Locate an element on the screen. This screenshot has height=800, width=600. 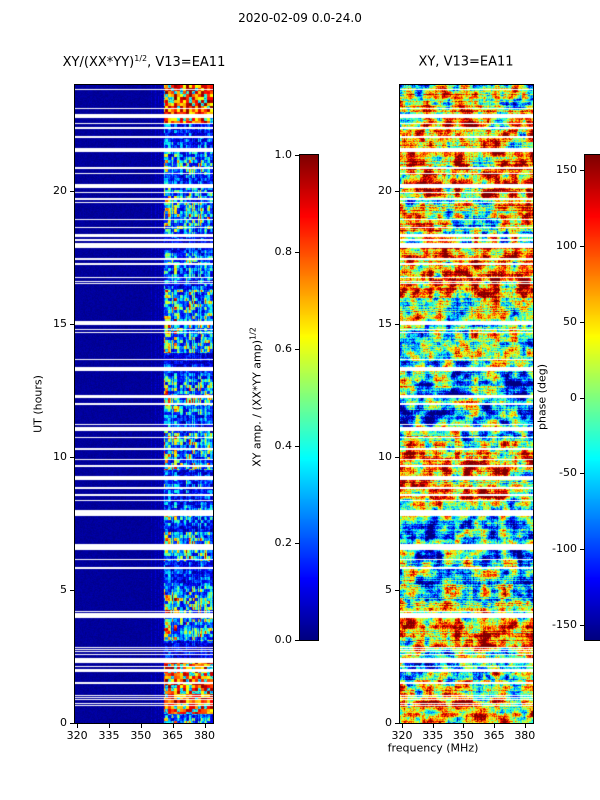
colorbar-tick-label: -50 is located at coordinates (568, 473).